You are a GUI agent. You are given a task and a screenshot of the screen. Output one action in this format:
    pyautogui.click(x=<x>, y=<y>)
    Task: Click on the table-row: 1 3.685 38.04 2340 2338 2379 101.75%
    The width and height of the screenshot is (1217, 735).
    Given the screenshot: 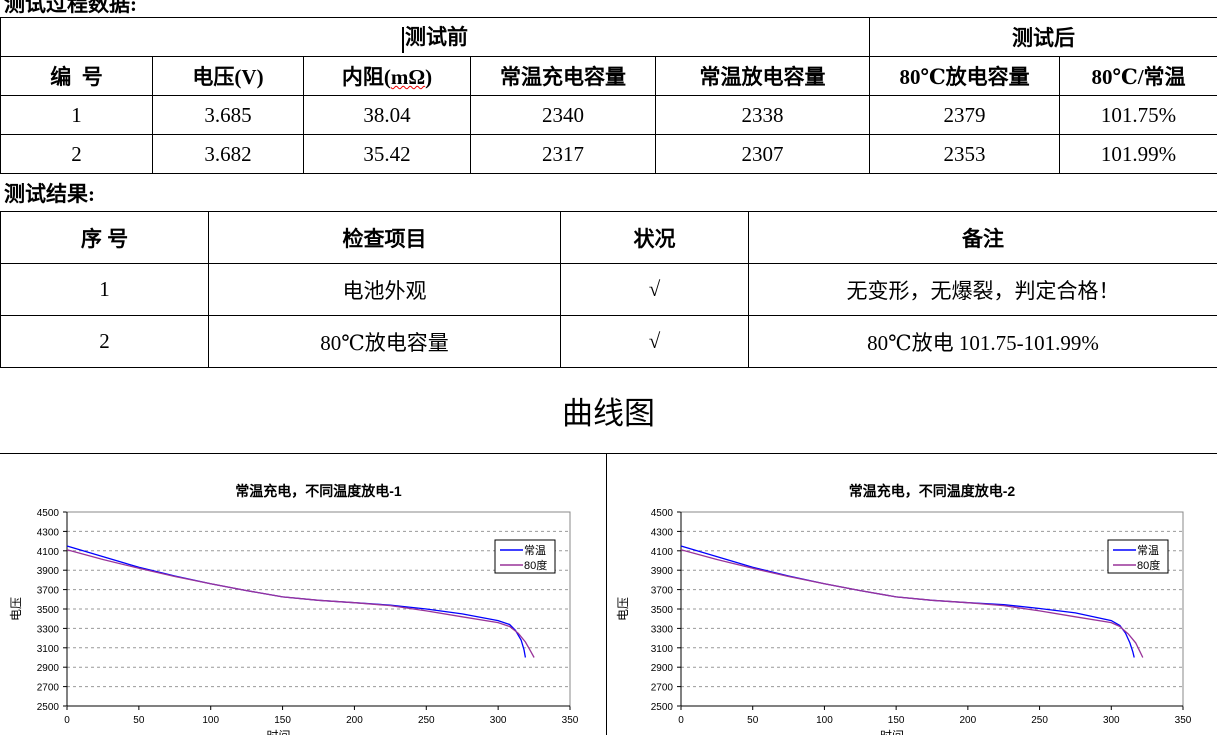 What is the action you would take?
    pyautogui.click(x=608, y=115)
    